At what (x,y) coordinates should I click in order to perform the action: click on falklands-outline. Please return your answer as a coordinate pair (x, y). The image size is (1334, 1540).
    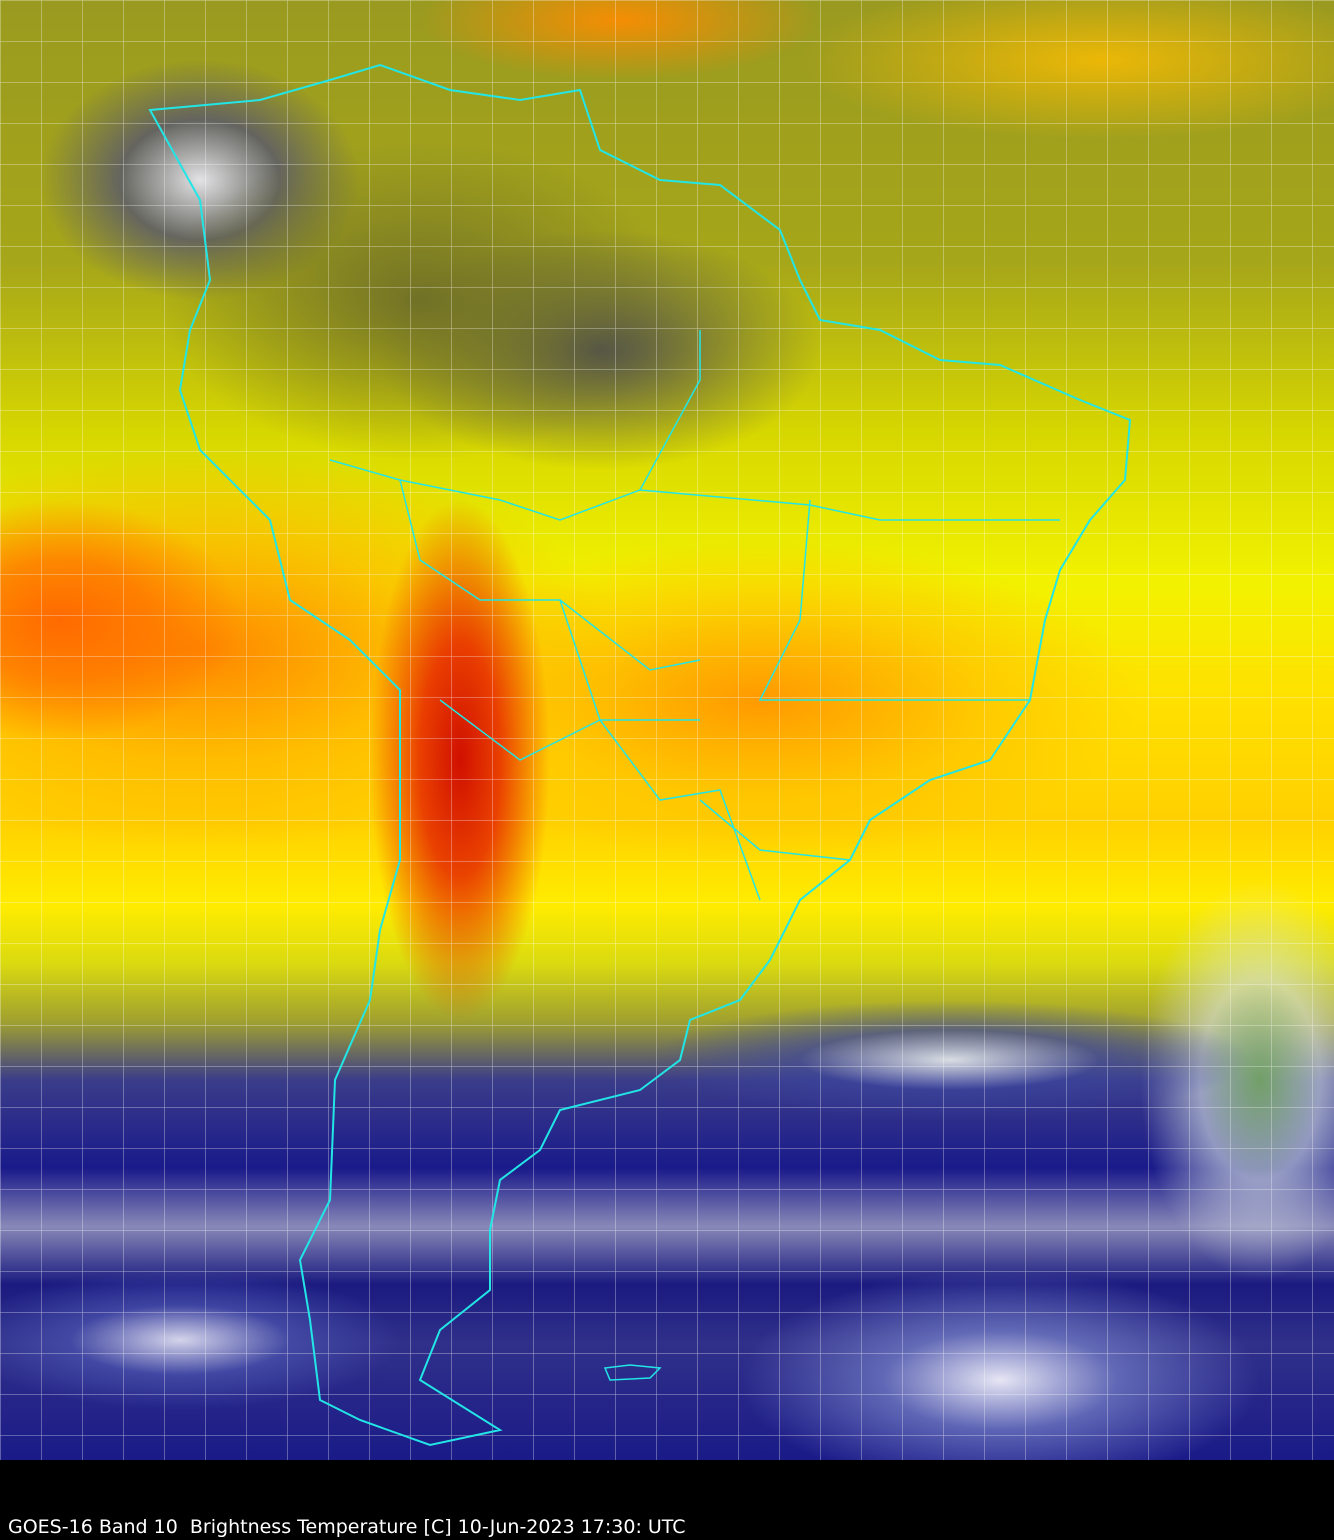
    Looking at the image, I should click on (632, 1372).